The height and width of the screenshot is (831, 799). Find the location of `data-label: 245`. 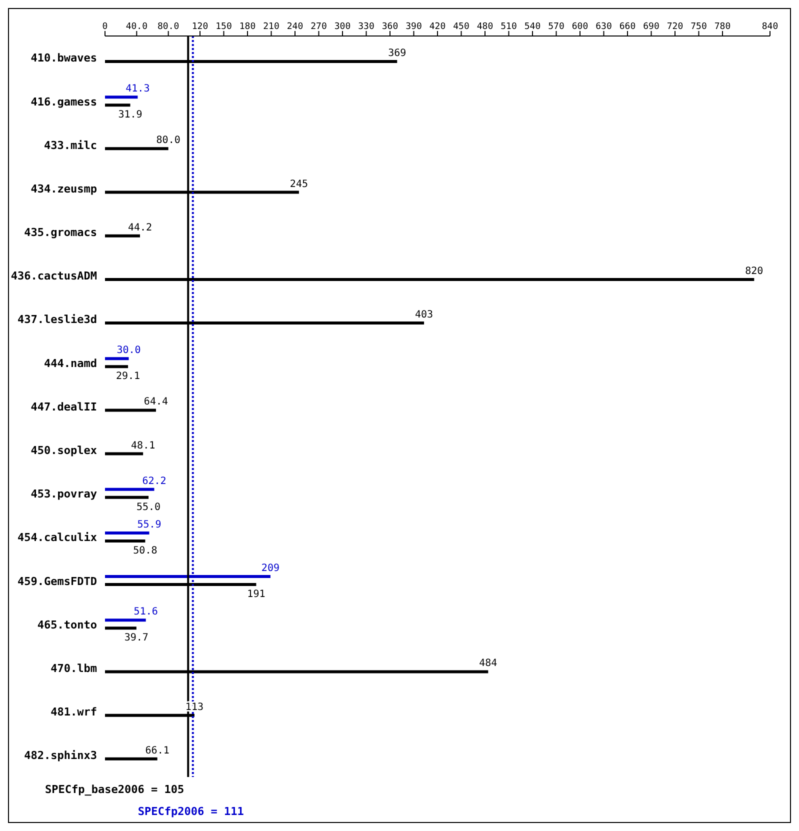

data-label: 245 is located at coordinates (299, 184).